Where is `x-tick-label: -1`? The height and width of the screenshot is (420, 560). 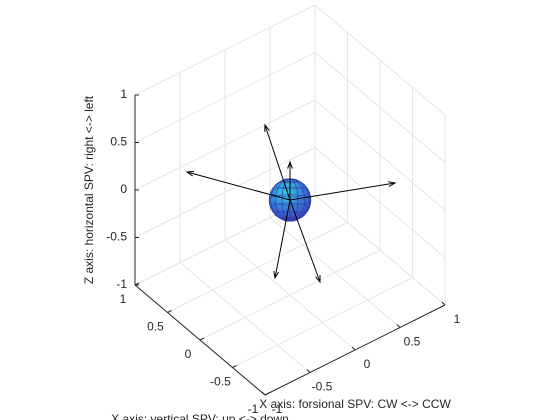
x-tick-label: -1 is located at coordinates (277, 409).